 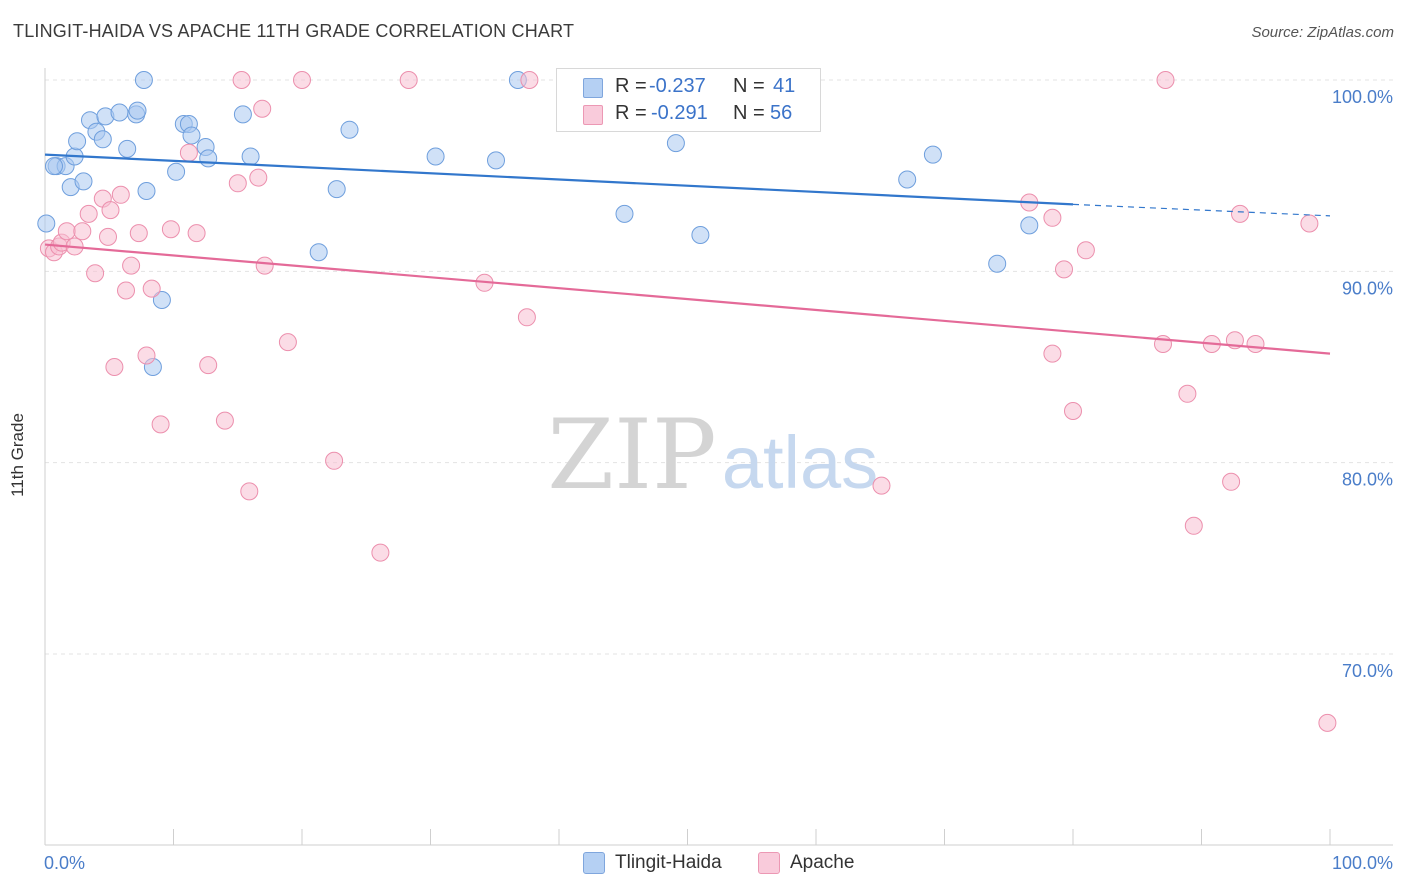 I want to click on legend-swatch-tlingit-haida, so click(x=593, y=88).